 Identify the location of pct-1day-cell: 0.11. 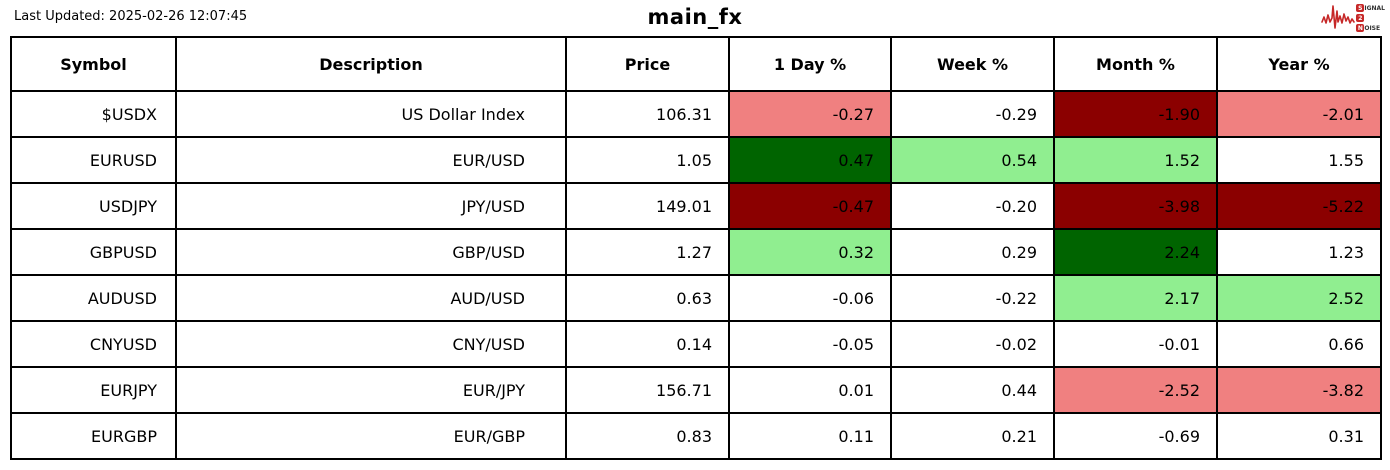
(810, 436).